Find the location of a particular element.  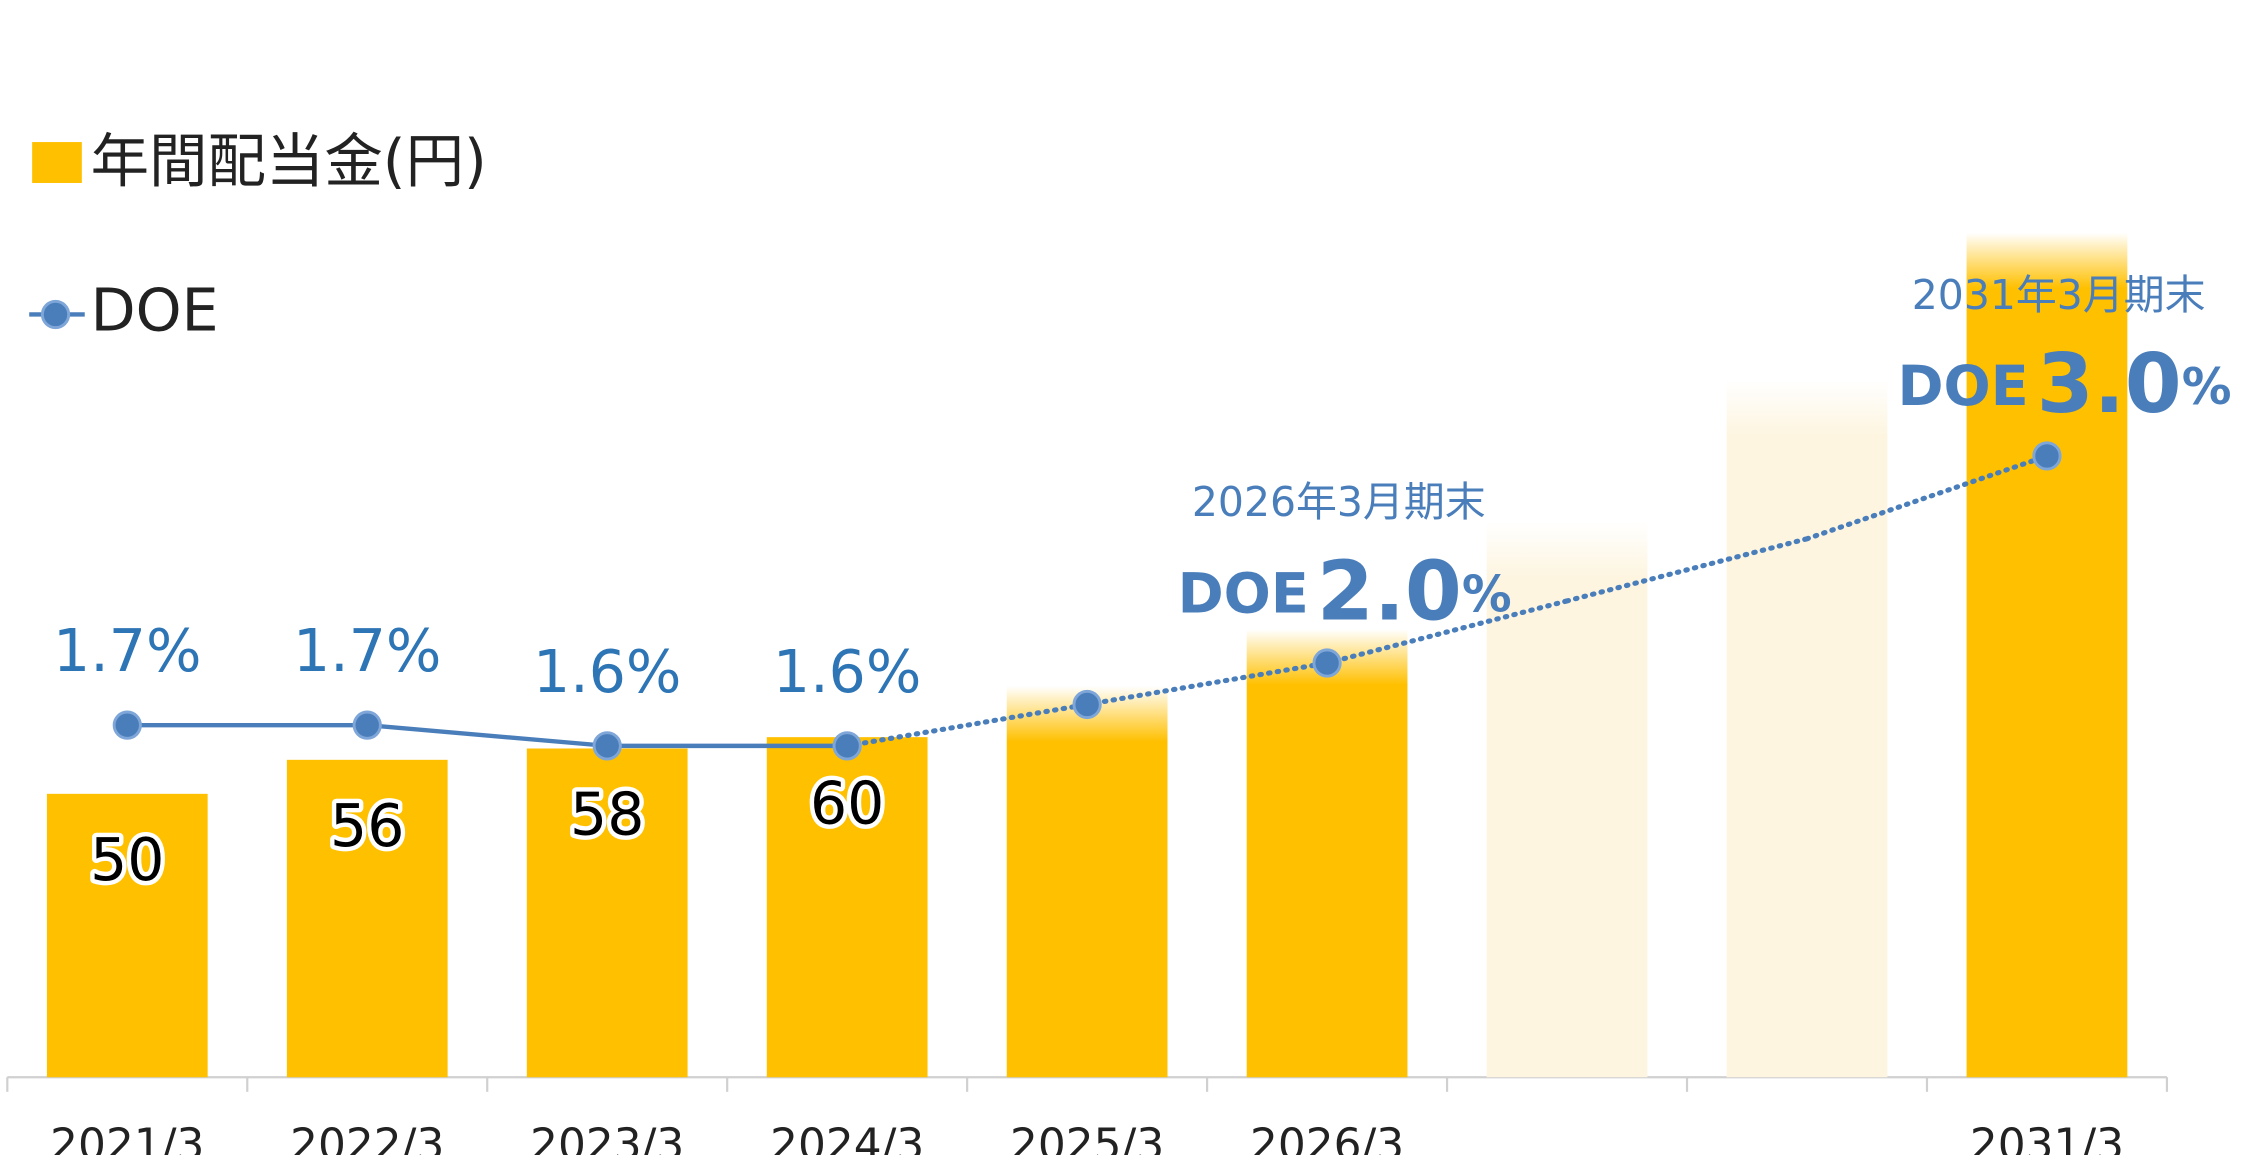

legend-label: DOE is located at coordinates (155, 311).